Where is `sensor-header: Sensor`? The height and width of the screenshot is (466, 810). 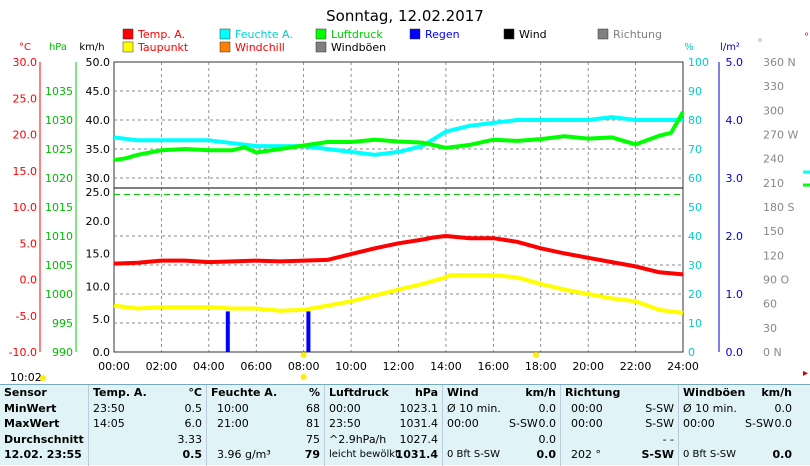 sensor-header: Sensor is located at coordinates (25, 392).